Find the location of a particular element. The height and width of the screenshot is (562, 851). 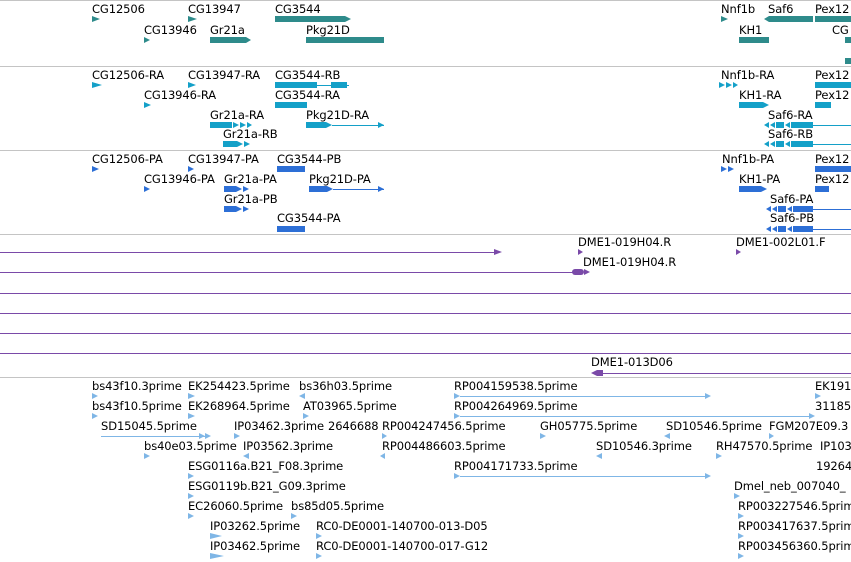

gene-label: CG12506 is located at coordinates (118, 9).